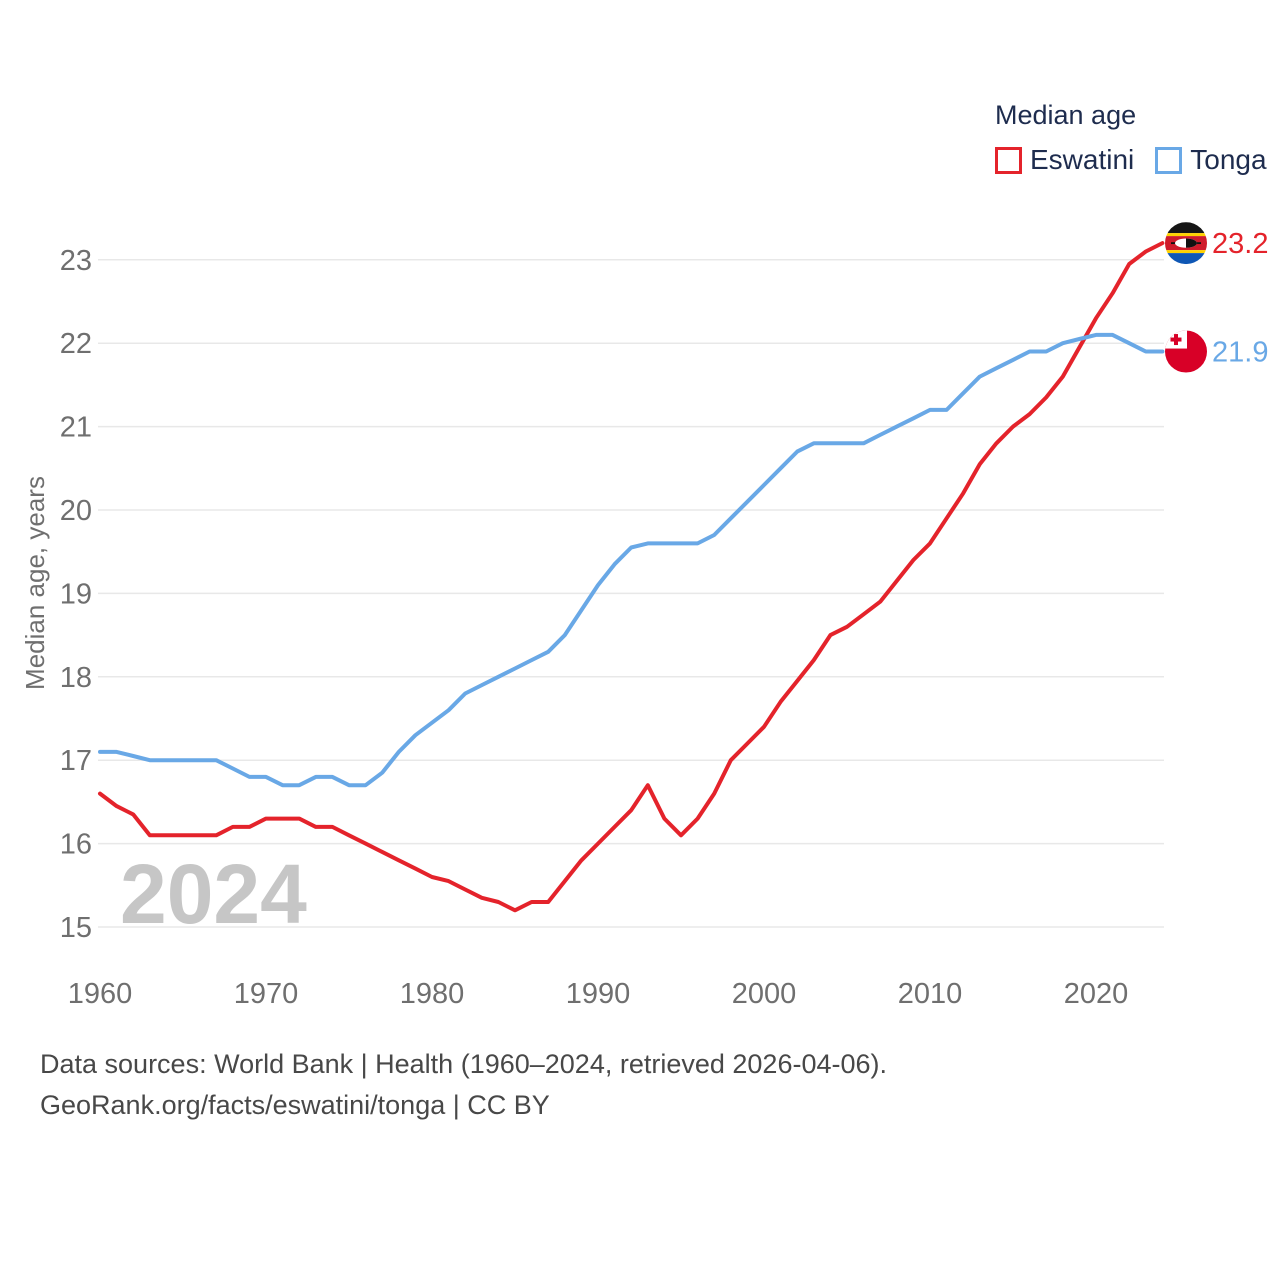 The width and height of the screenshot is (1280, 1280). I want to click on x-tick-label: 2020, so click(1096, 994).